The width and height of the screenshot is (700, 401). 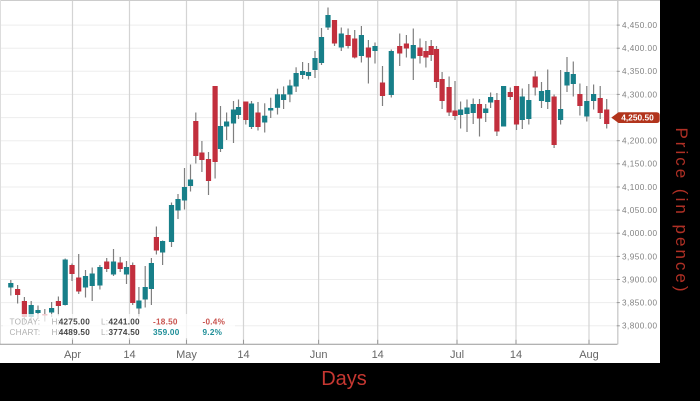 I want to click on svg-text: TODAY:, so click(x=25, y=322).